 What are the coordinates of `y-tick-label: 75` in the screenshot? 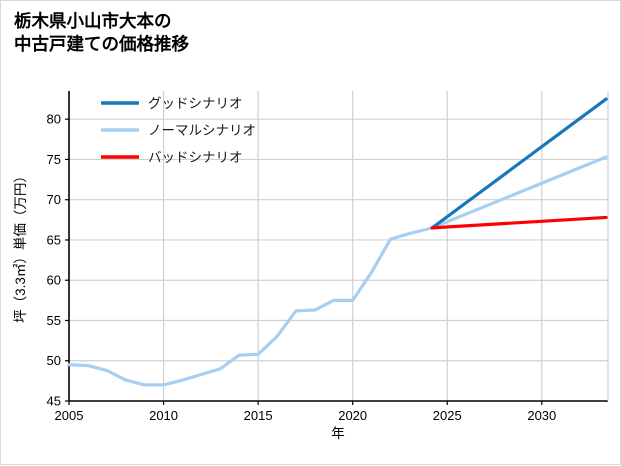 It's located at (54, 159).